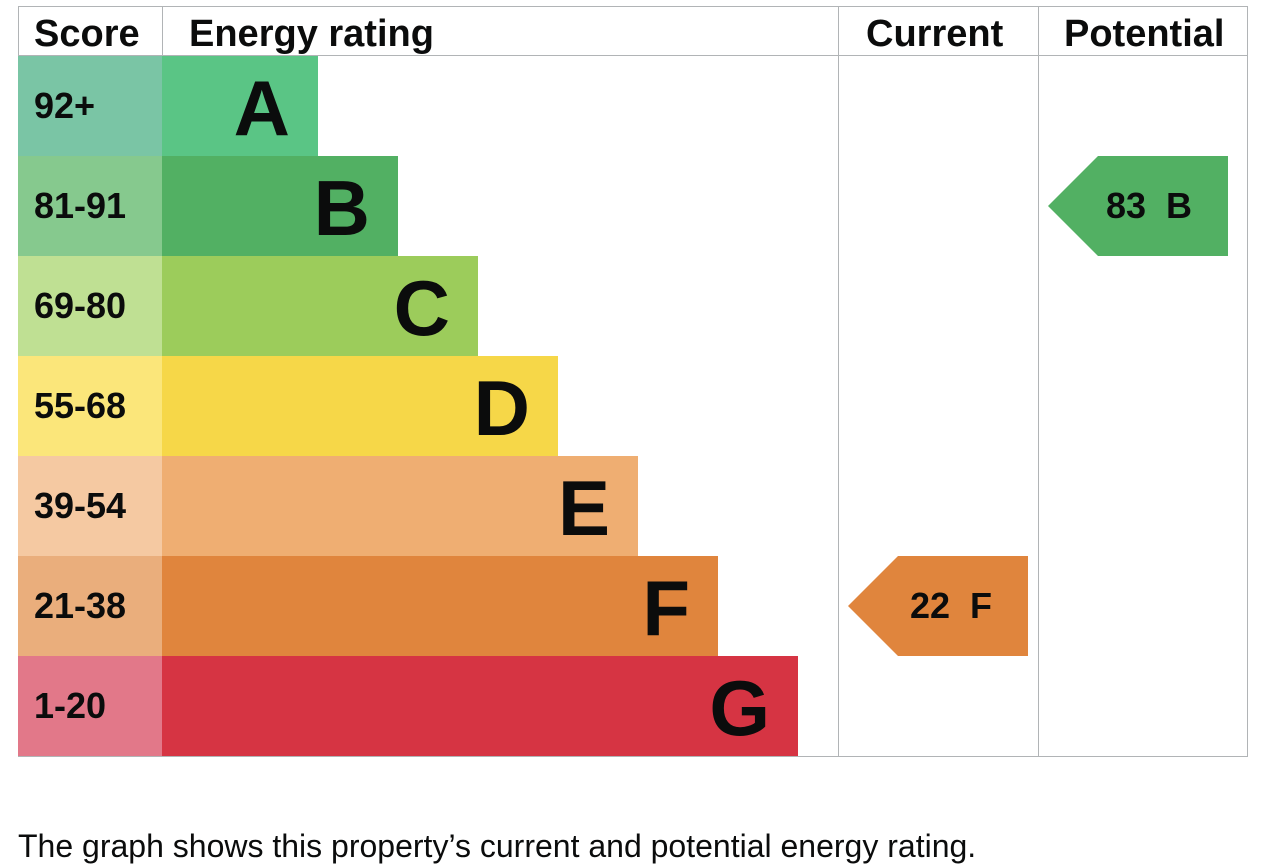 The height and width of the screenshot is (865, 1280). Describe the element at coordinates (90, 706) in the screenshot. I see `band-score-range: 1-20` at that location.